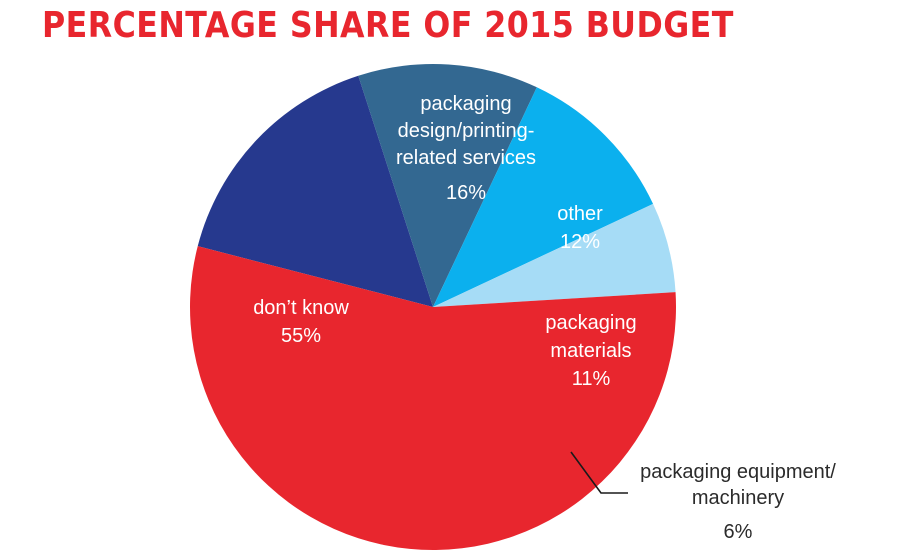 The width and height of the screenshot is (900, 550). I want to click on slice-label-materials: packaging materials 11%, so click(590, 351).